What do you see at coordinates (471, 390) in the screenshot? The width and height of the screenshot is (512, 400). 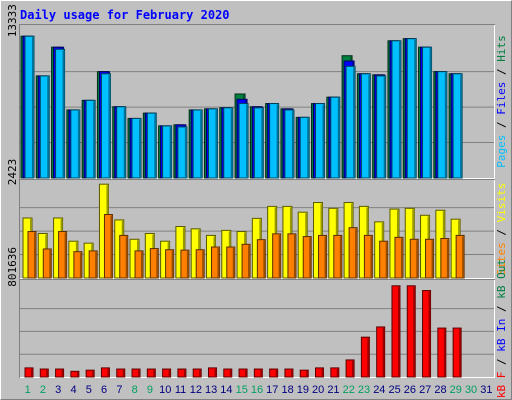 I see `x-tick-label: 30` at bounding box center [471, 390].